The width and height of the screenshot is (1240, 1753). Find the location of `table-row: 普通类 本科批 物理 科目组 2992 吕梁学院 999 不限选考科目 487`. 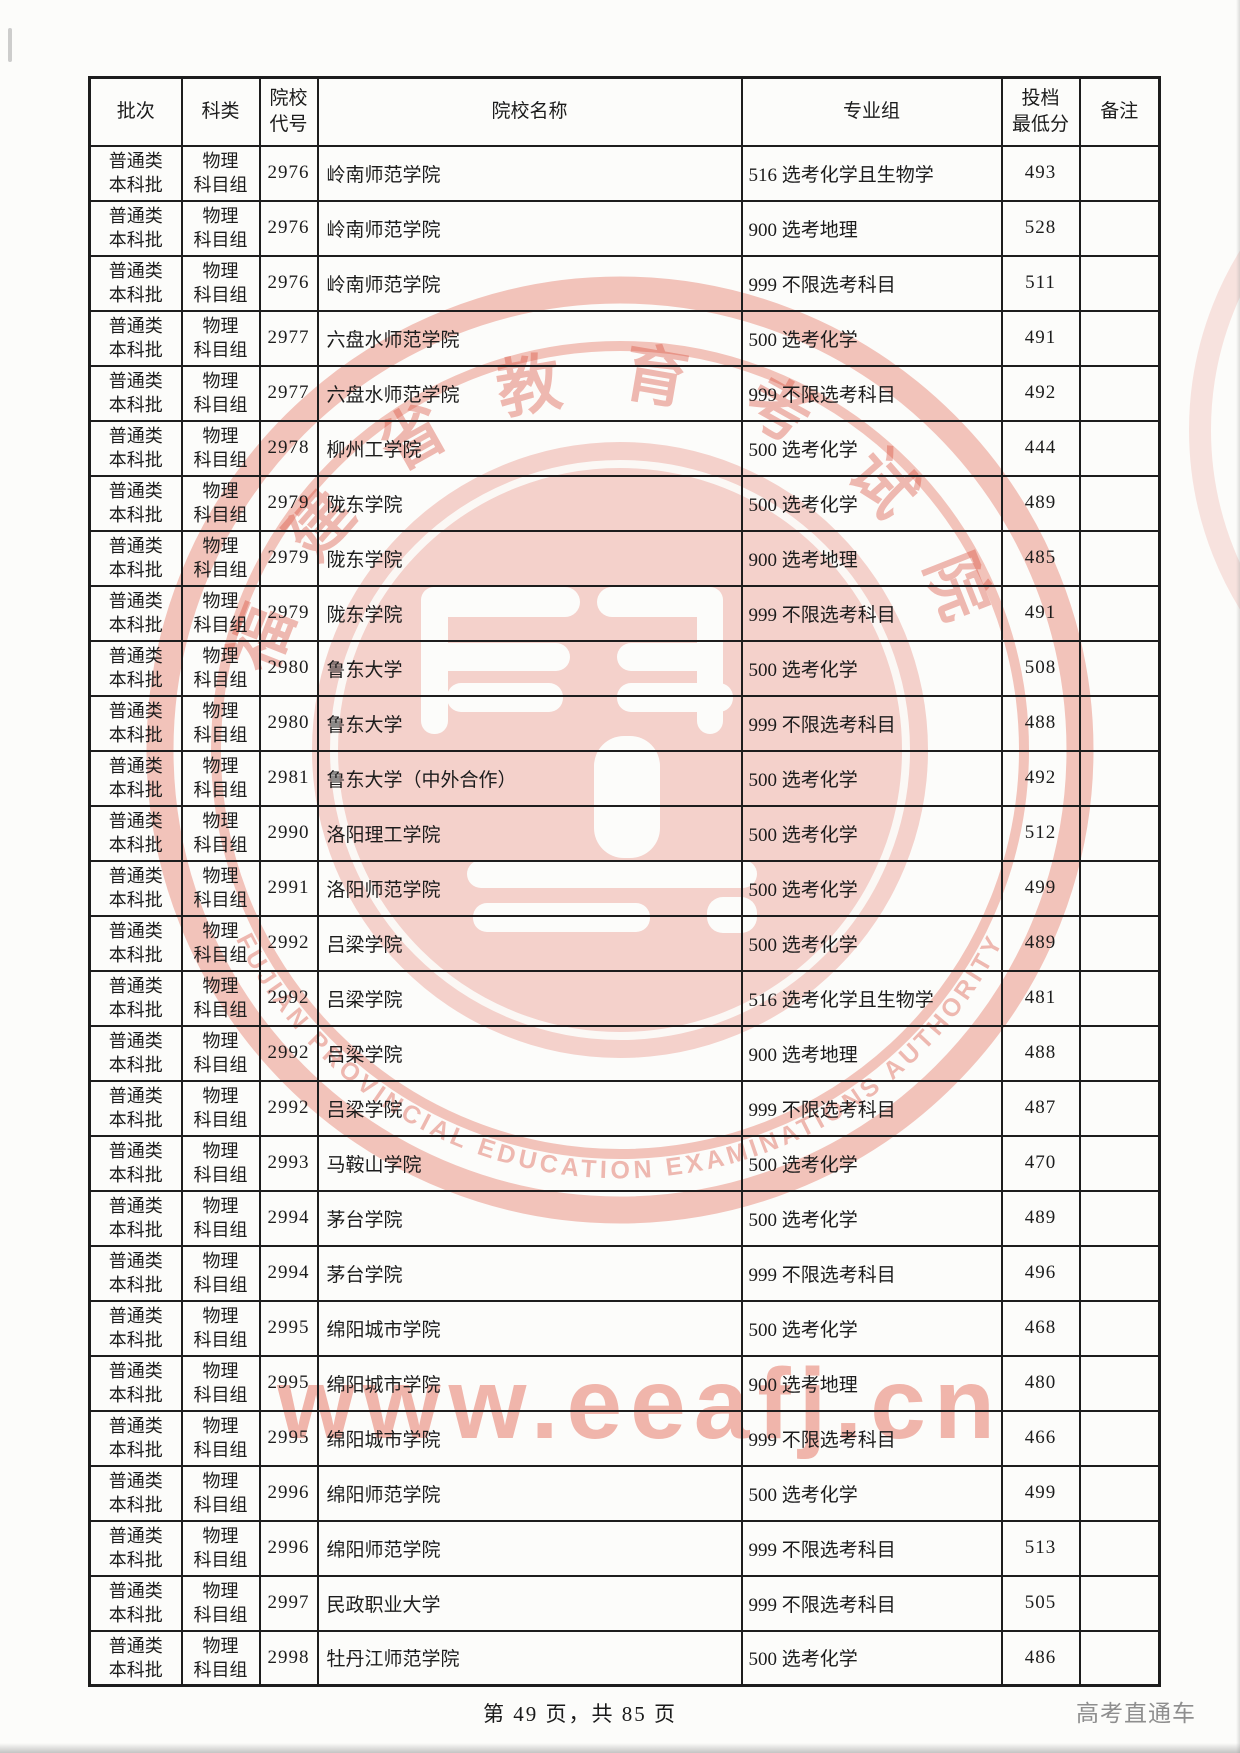

table-row: 普通类 本科批 物理 科目组 2992 吕梁学院 999 不限选考科目 487 is located at coordinates (624, 1108).